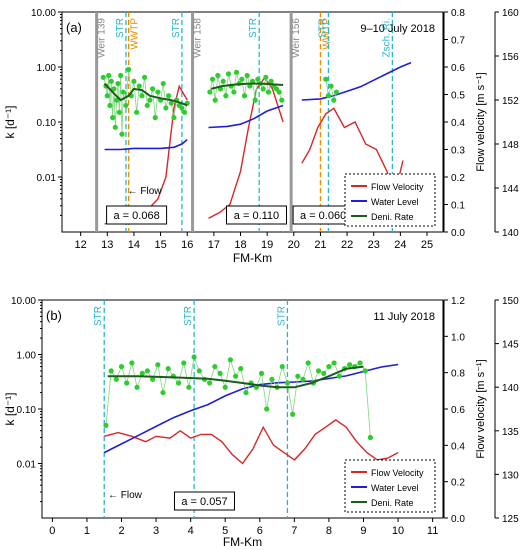  What do you see at coordinates (458, 151) in the screenshot?
I see `velocity-tick-label: 0.3` at bounding box center [458, 151].